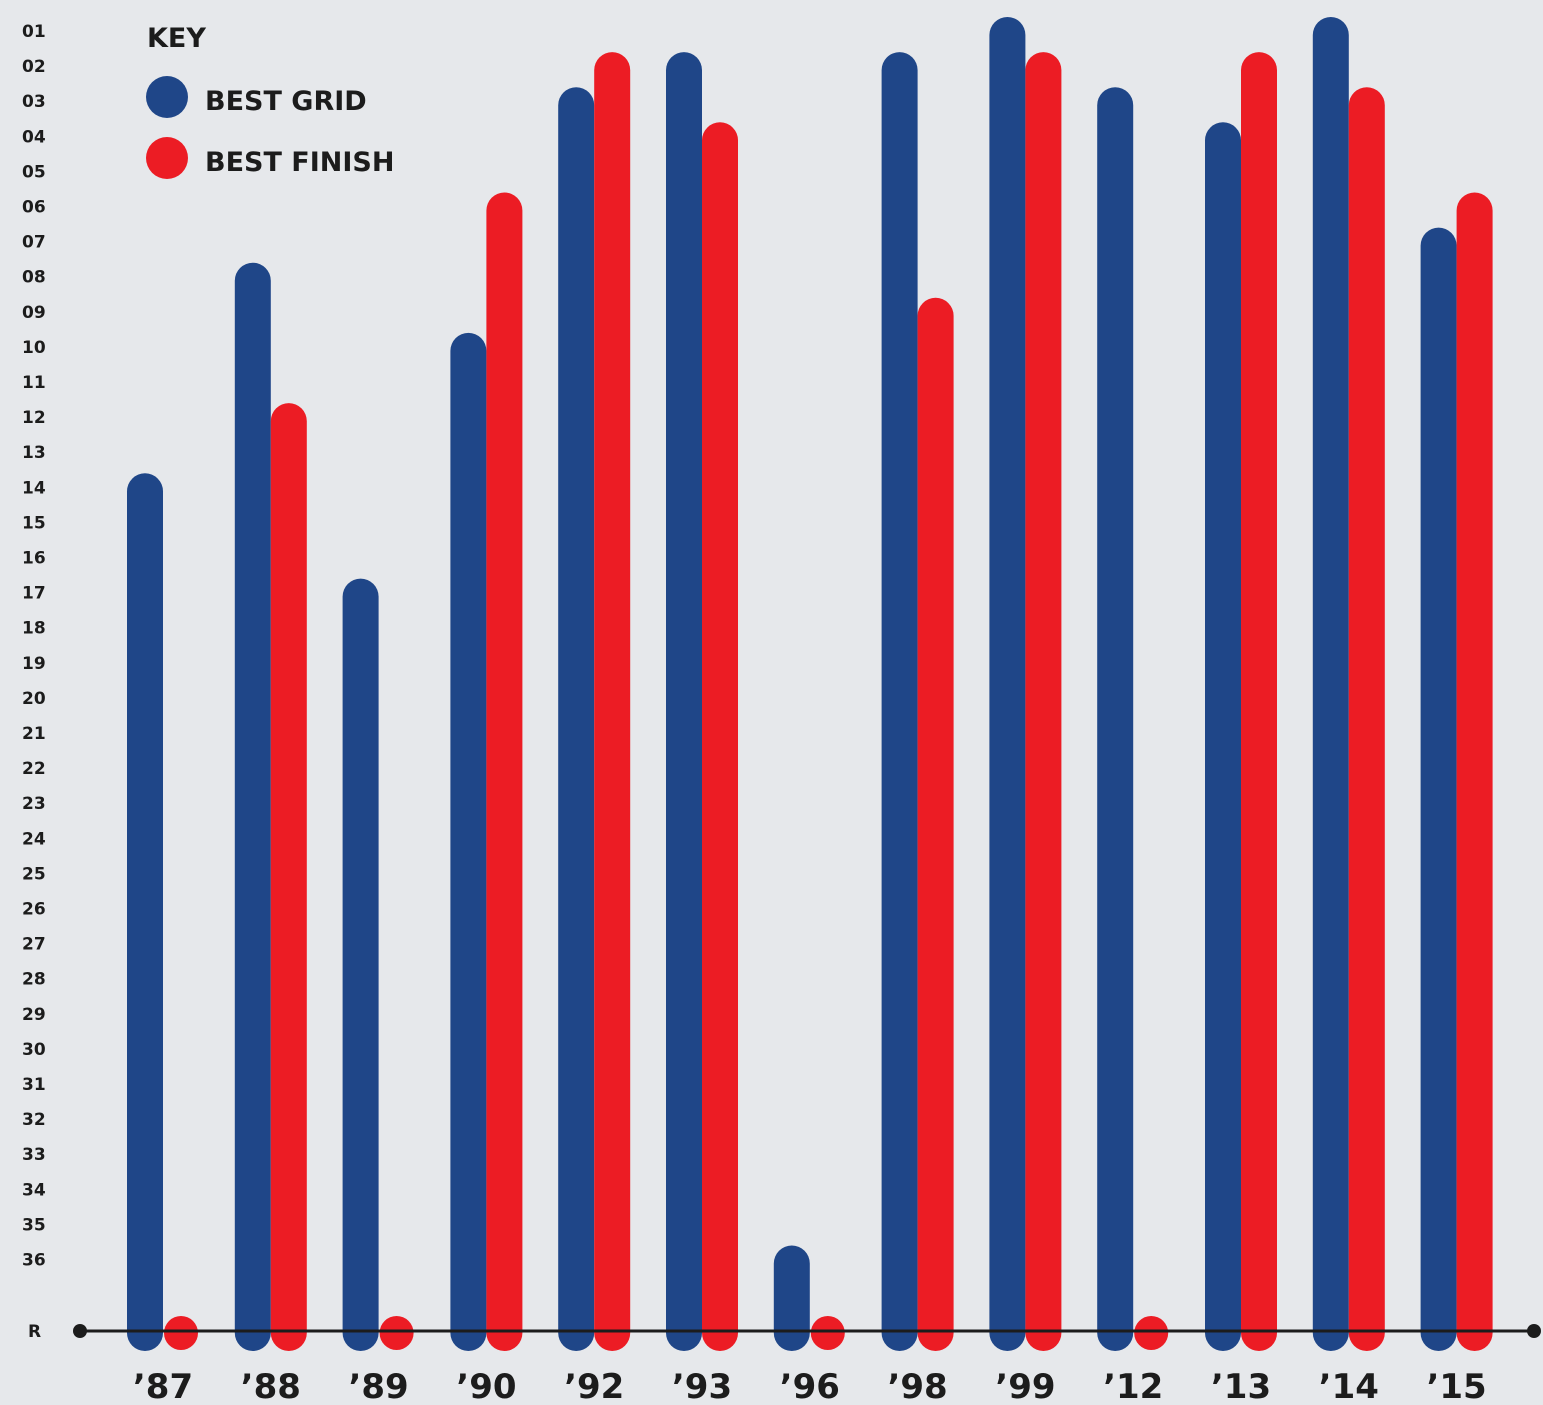 This screenshot has width=1543, height=1405. I want to click on legend-label-best-grid: BEST GRID, so click(286, 101).